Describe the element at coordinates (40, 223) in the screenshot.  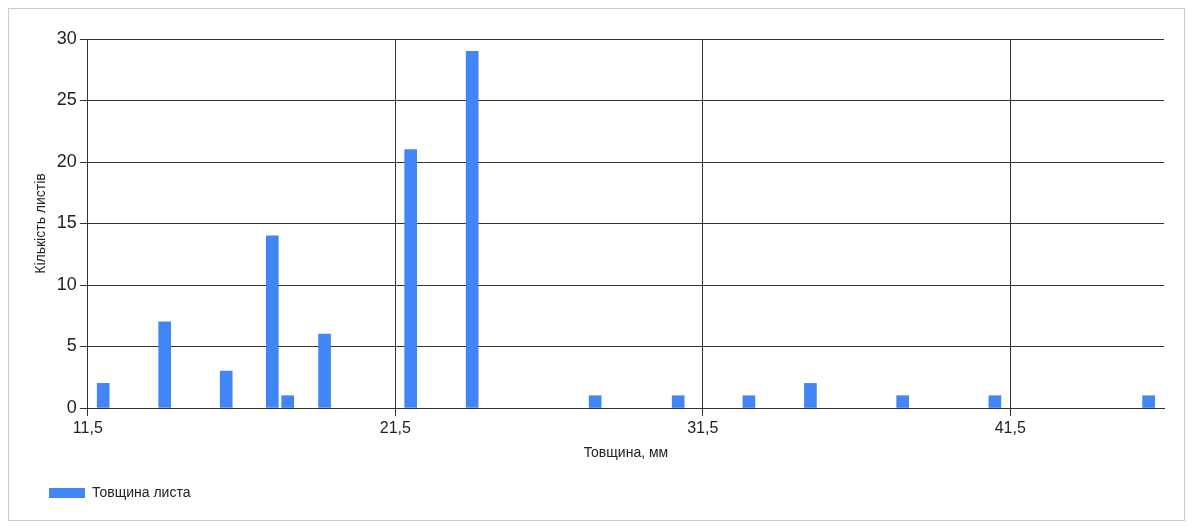
I see `y-axis-title: Кількість листів` at that location.